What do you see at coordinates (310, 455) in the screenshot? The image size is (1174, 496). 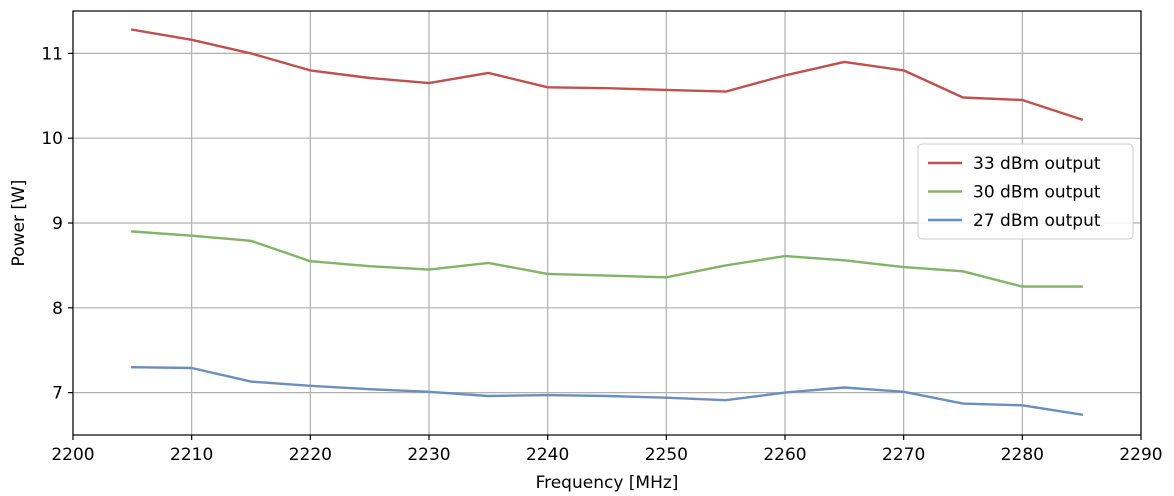 I see `x-tick-label: 2220` at bounding box center [310, 455].